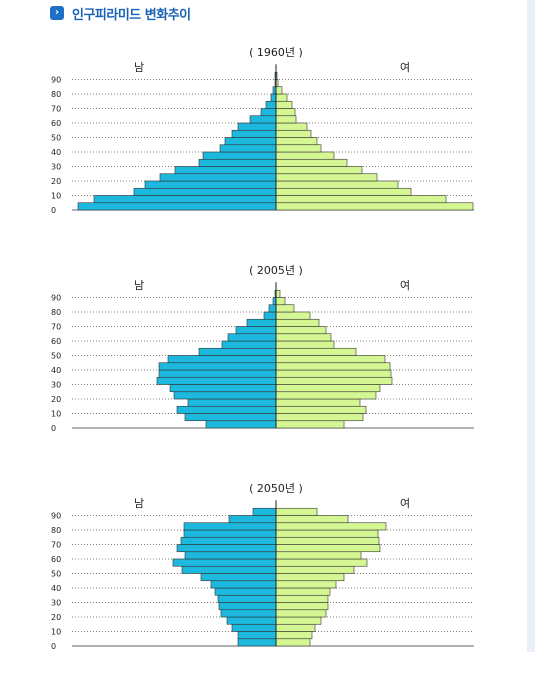 The image size is (546, 693). What do you see at coordinates (120, 13) in the screenshot?
I see `section-header: › 인구피라미드 변화추이` at bounding box center [120, 13].